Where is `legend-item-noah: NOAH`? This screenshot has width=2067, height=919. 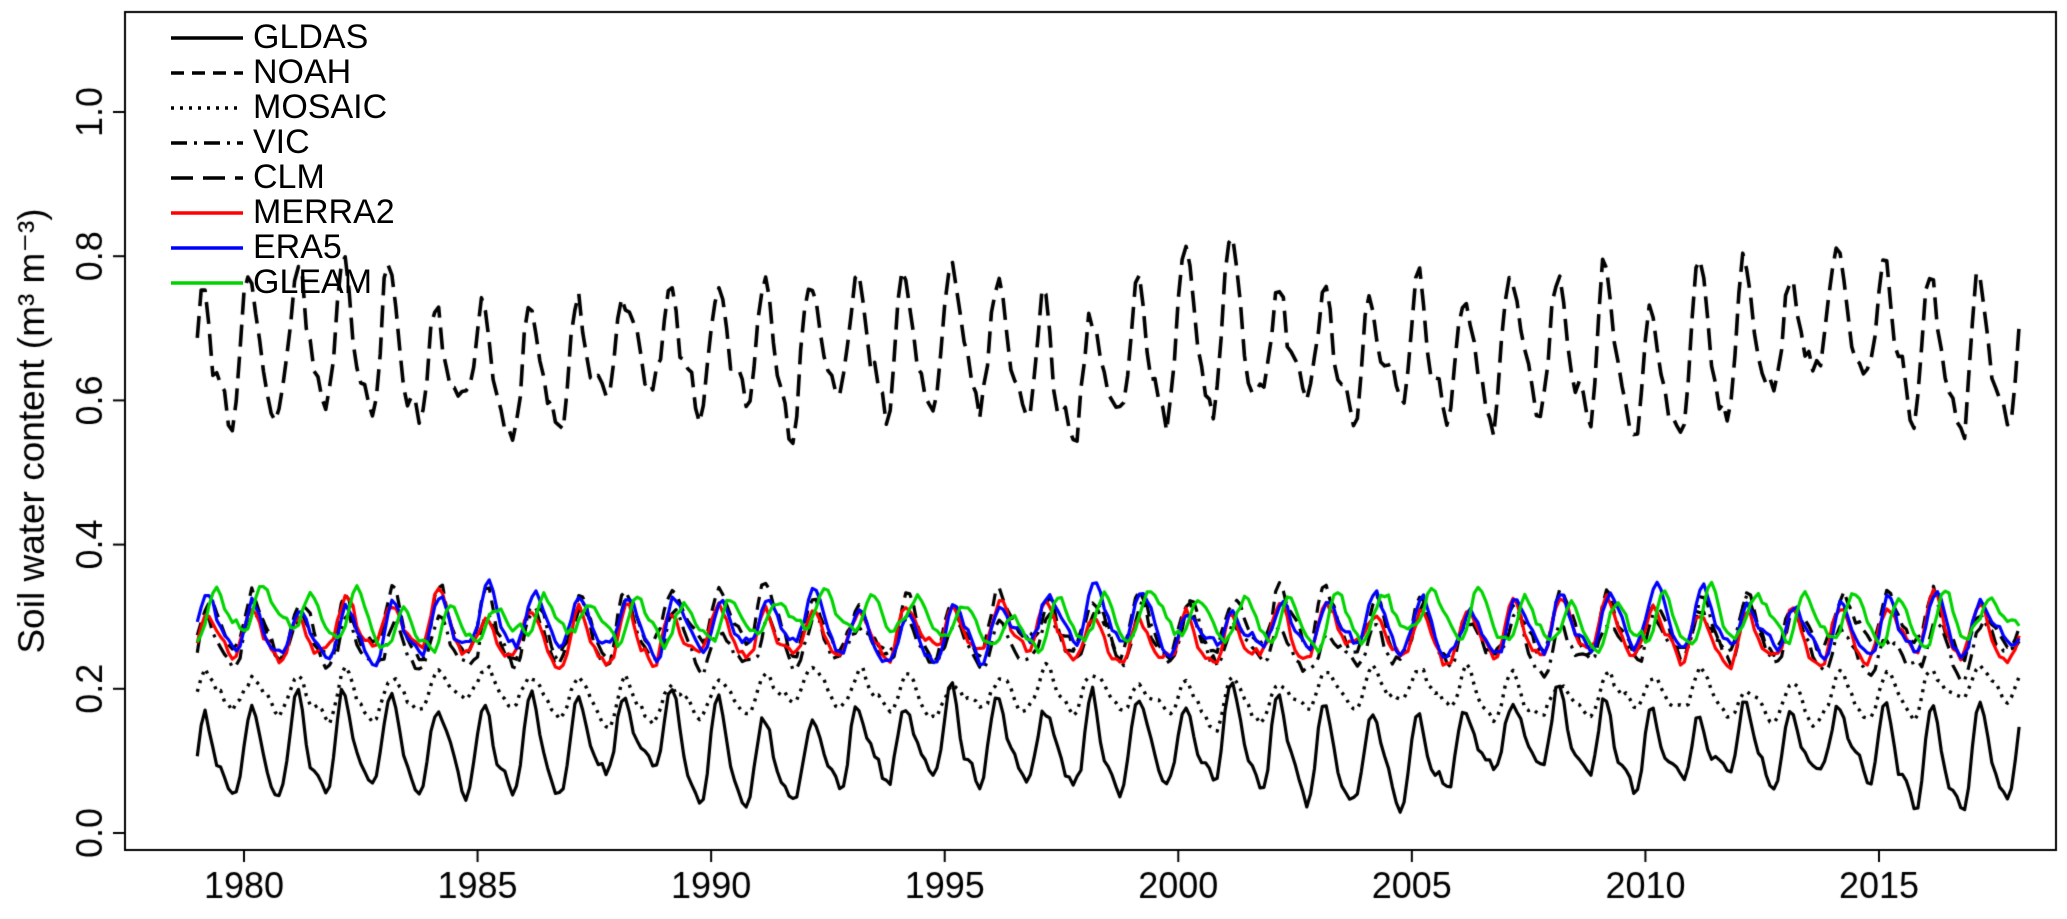
legend-item-noah: NOAH is located at coordinates (283, 72).